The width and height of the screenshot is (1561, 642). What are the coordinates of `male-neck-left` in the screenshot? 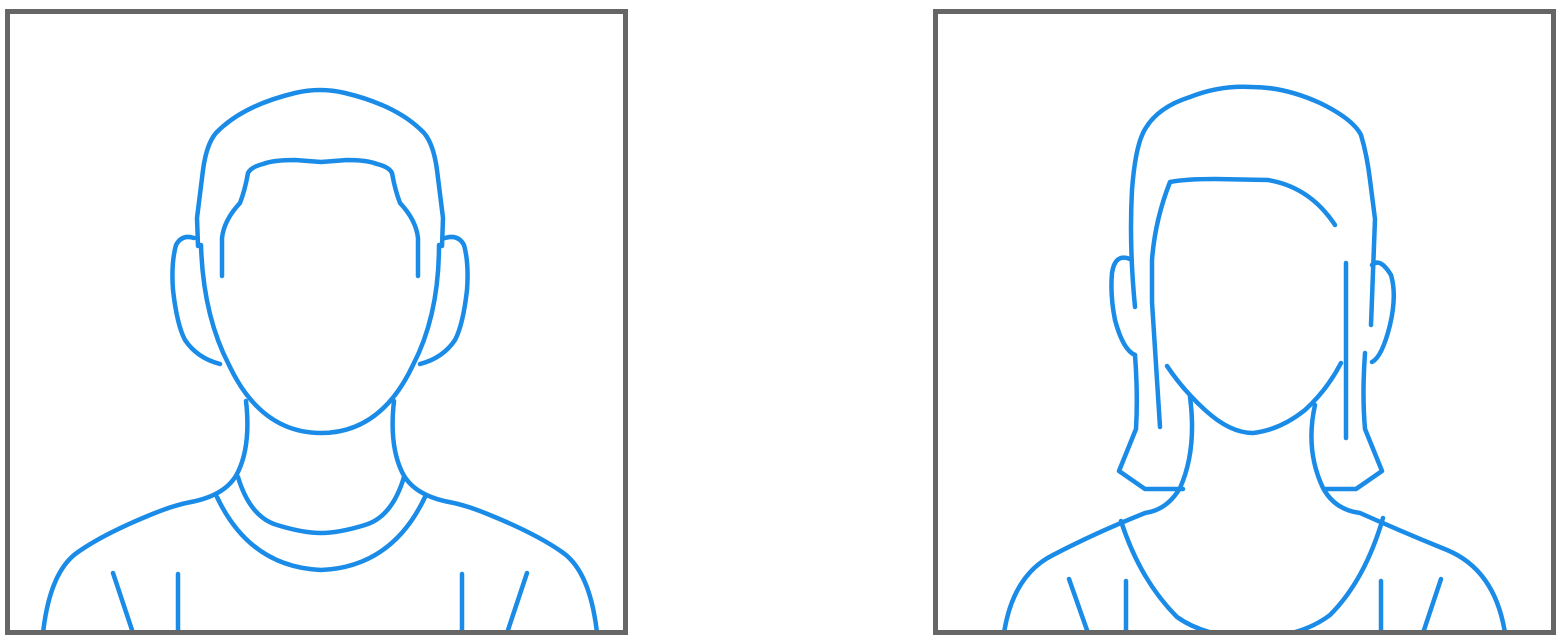 It's located at (145, 514).